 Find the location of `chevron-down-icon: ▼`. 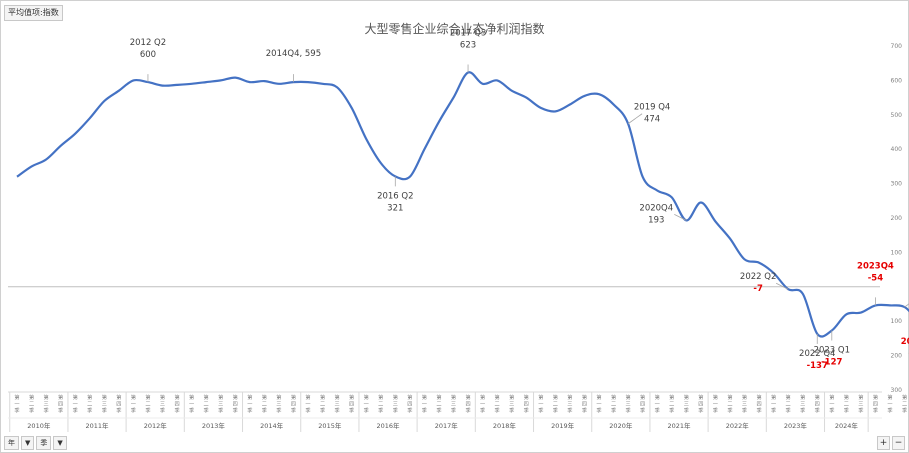

chevron-down-icon: ▼ is located at coordinates (60, 443).